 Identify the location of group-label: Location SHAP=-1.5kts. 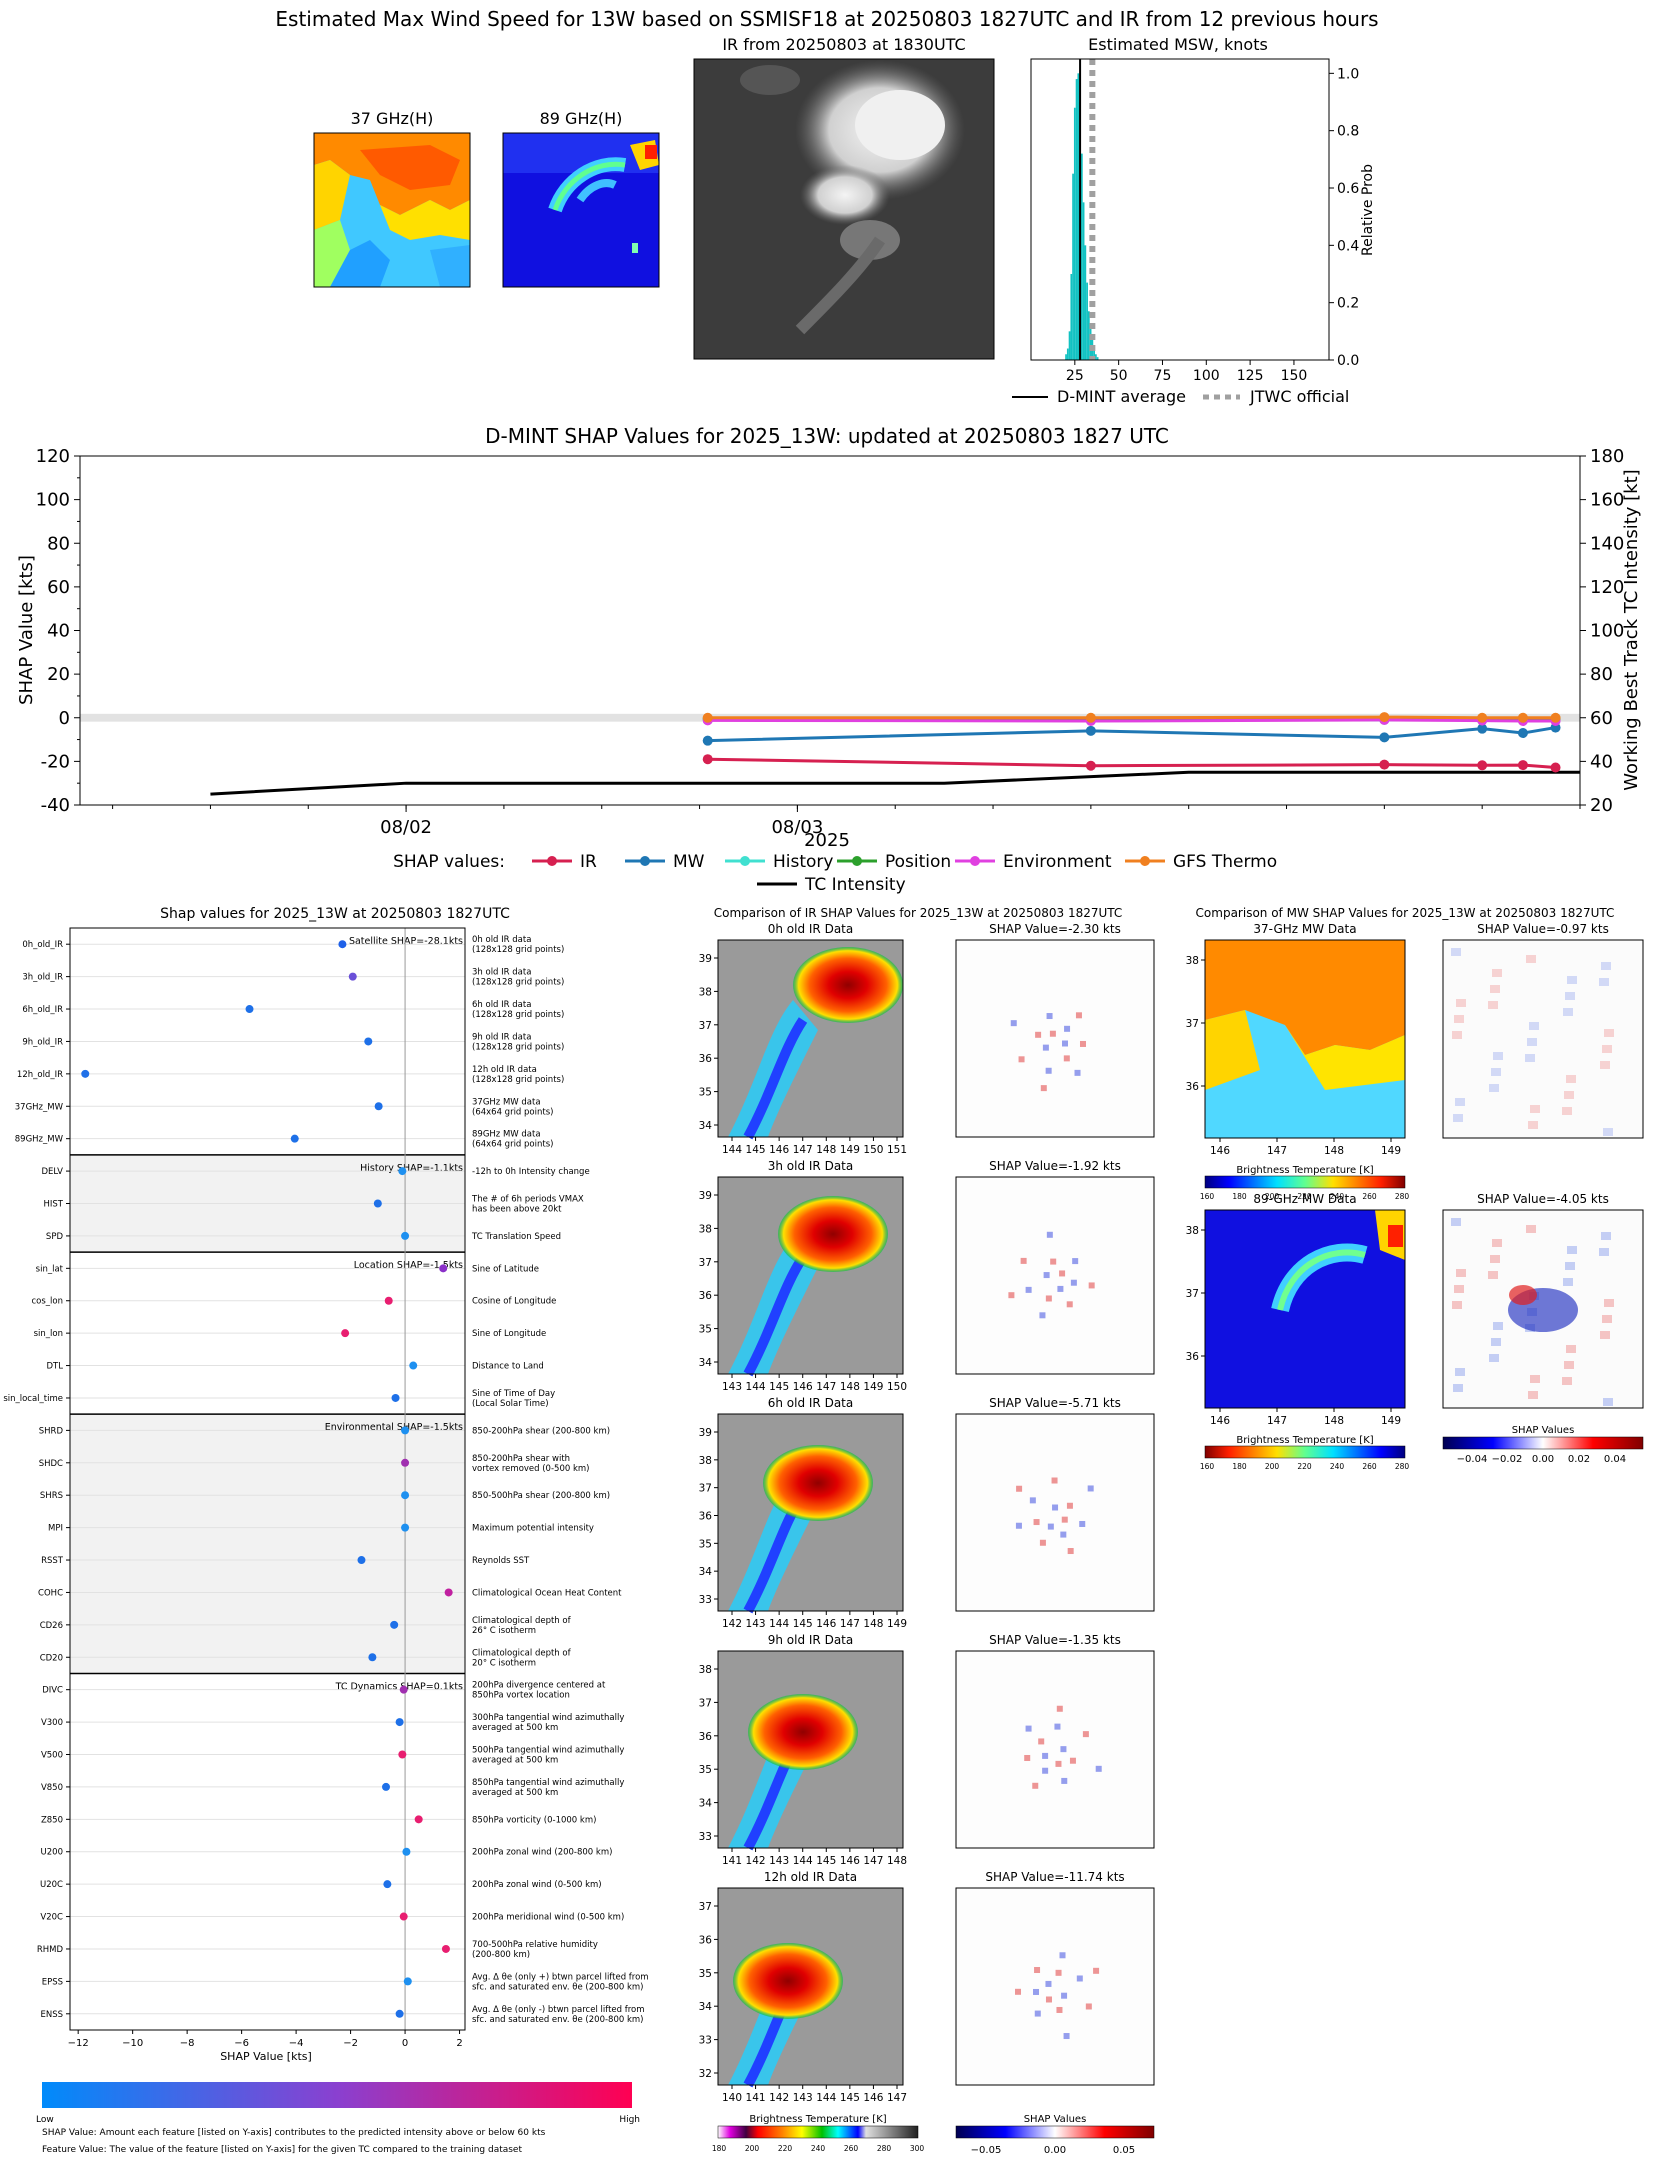
(408, 1265).